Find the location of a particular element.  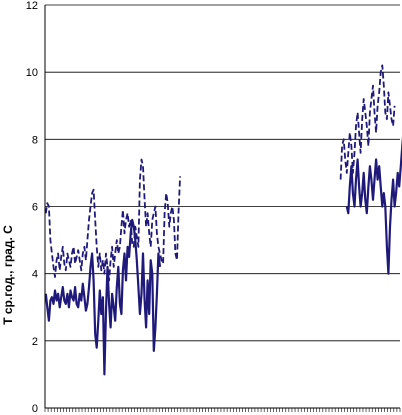

y-tick-label: 10 is located at coordinates (32, 73).